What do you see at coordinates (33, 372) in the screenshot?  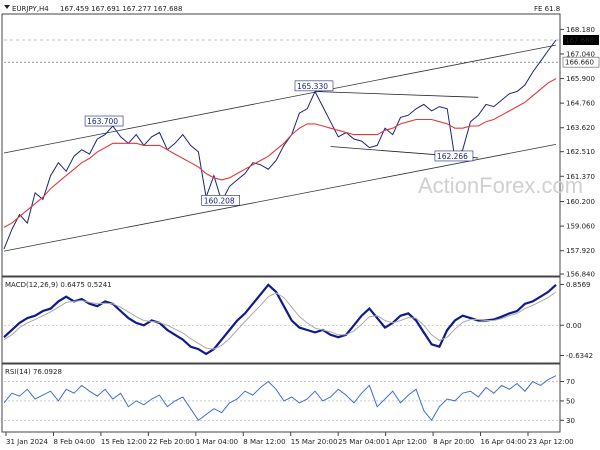 I see `rsi-header: RSI(14) 76.0928` at bounding box center [33, 372].